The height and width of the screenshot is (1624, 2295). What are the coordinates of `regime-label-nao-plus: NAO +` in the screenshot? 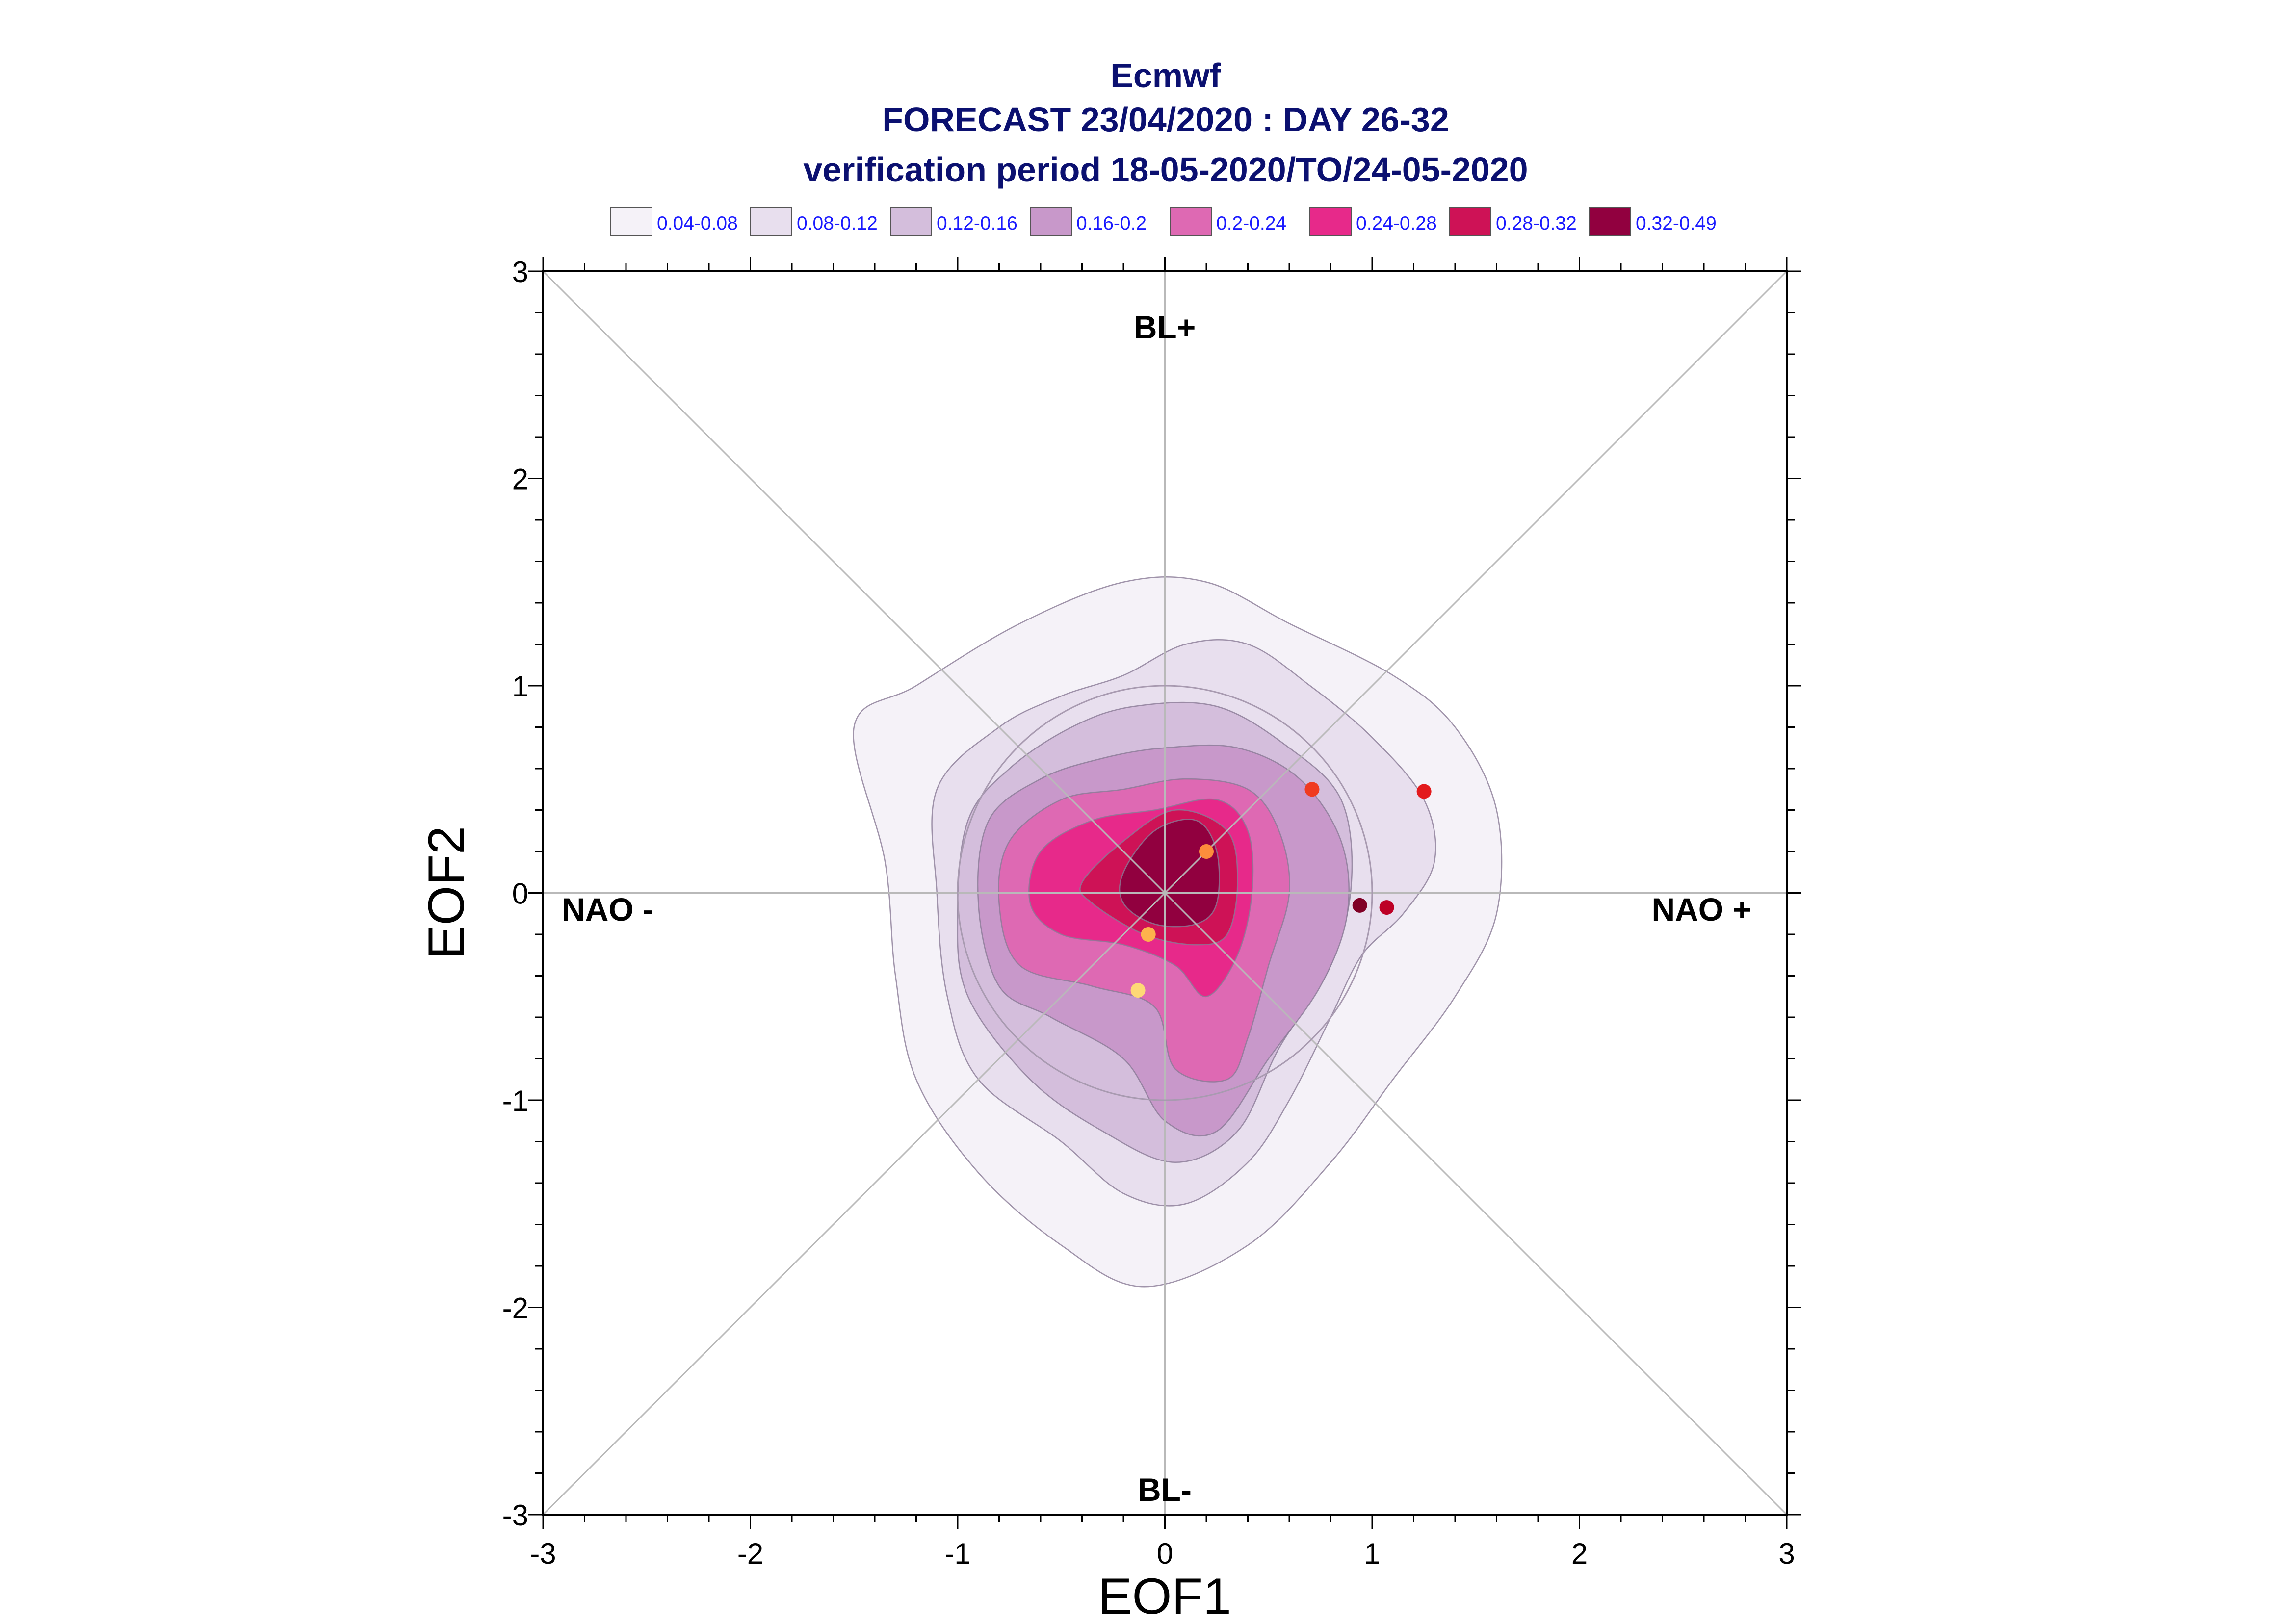 It's located at (1701, 909).